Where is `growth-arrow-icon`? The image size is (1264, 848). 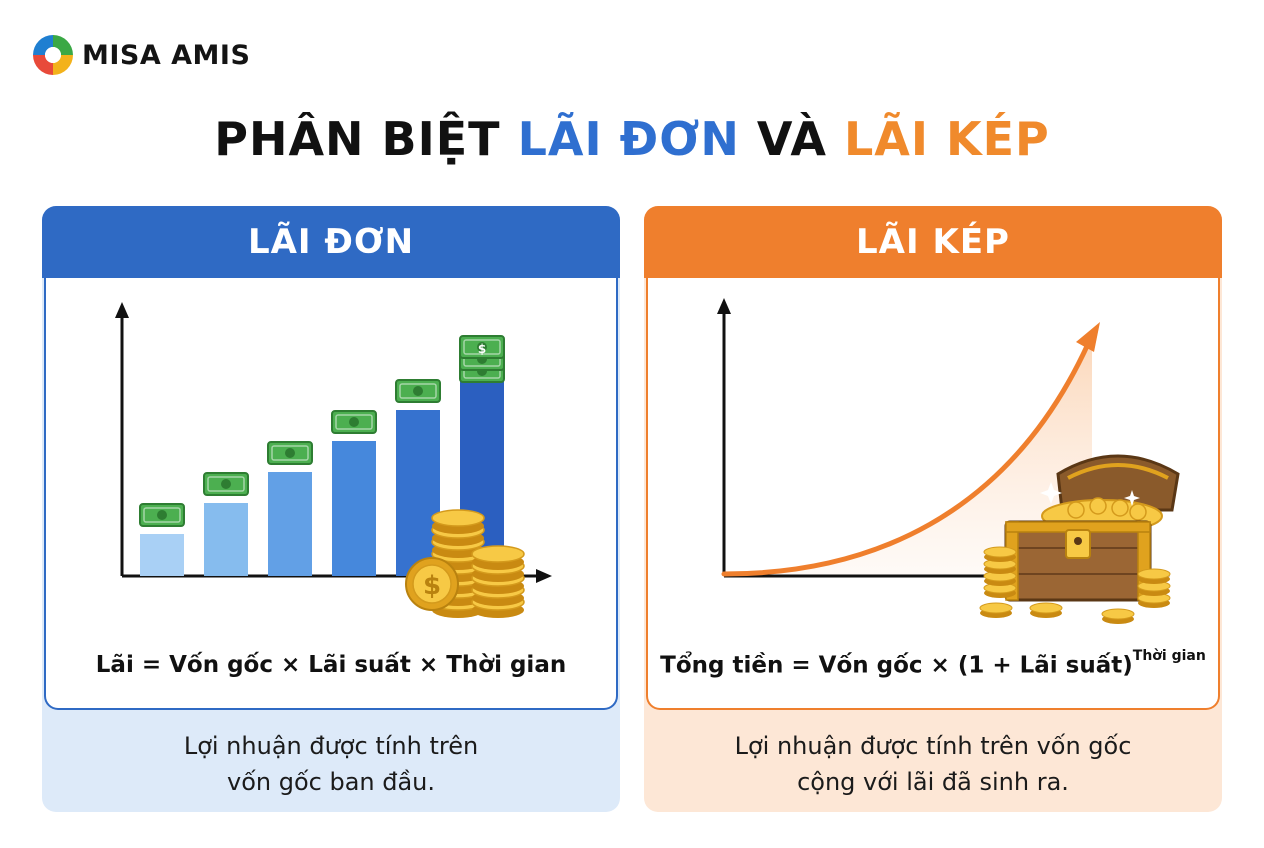 growth-arrow-icon is located at coordinates (910, 449).